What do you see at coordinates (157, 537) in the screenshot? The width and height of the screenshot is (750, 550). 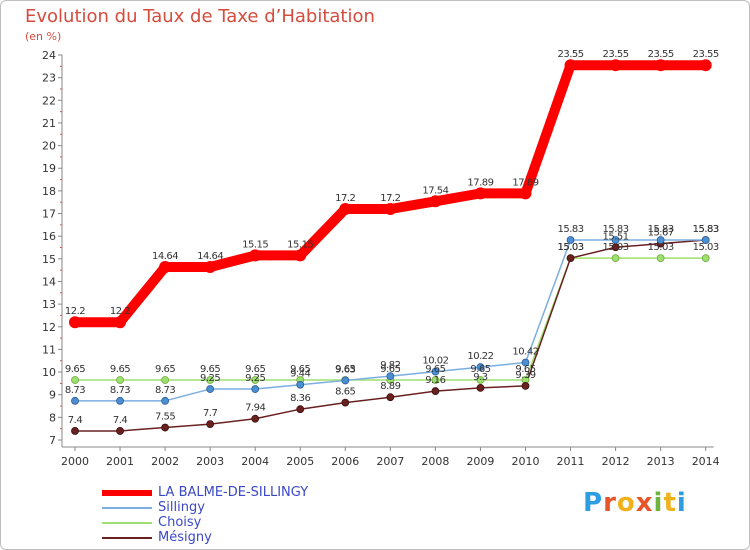 I see `legend-item-mesigny: Mésigny` at bounding box center [157, 537].